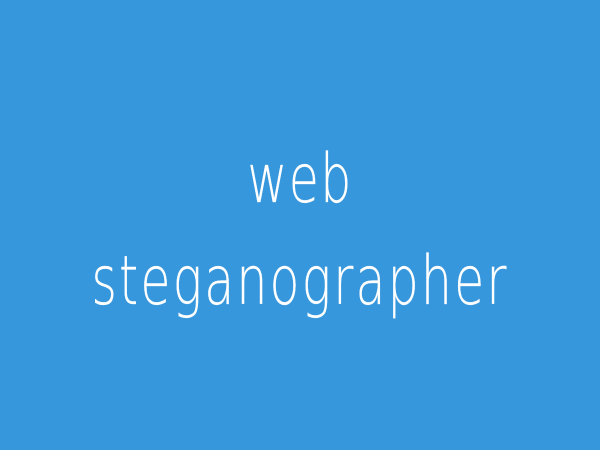  Describe the element at coordinates (300, 179) in the screenshot. I see `title-line-web: web` at that location.